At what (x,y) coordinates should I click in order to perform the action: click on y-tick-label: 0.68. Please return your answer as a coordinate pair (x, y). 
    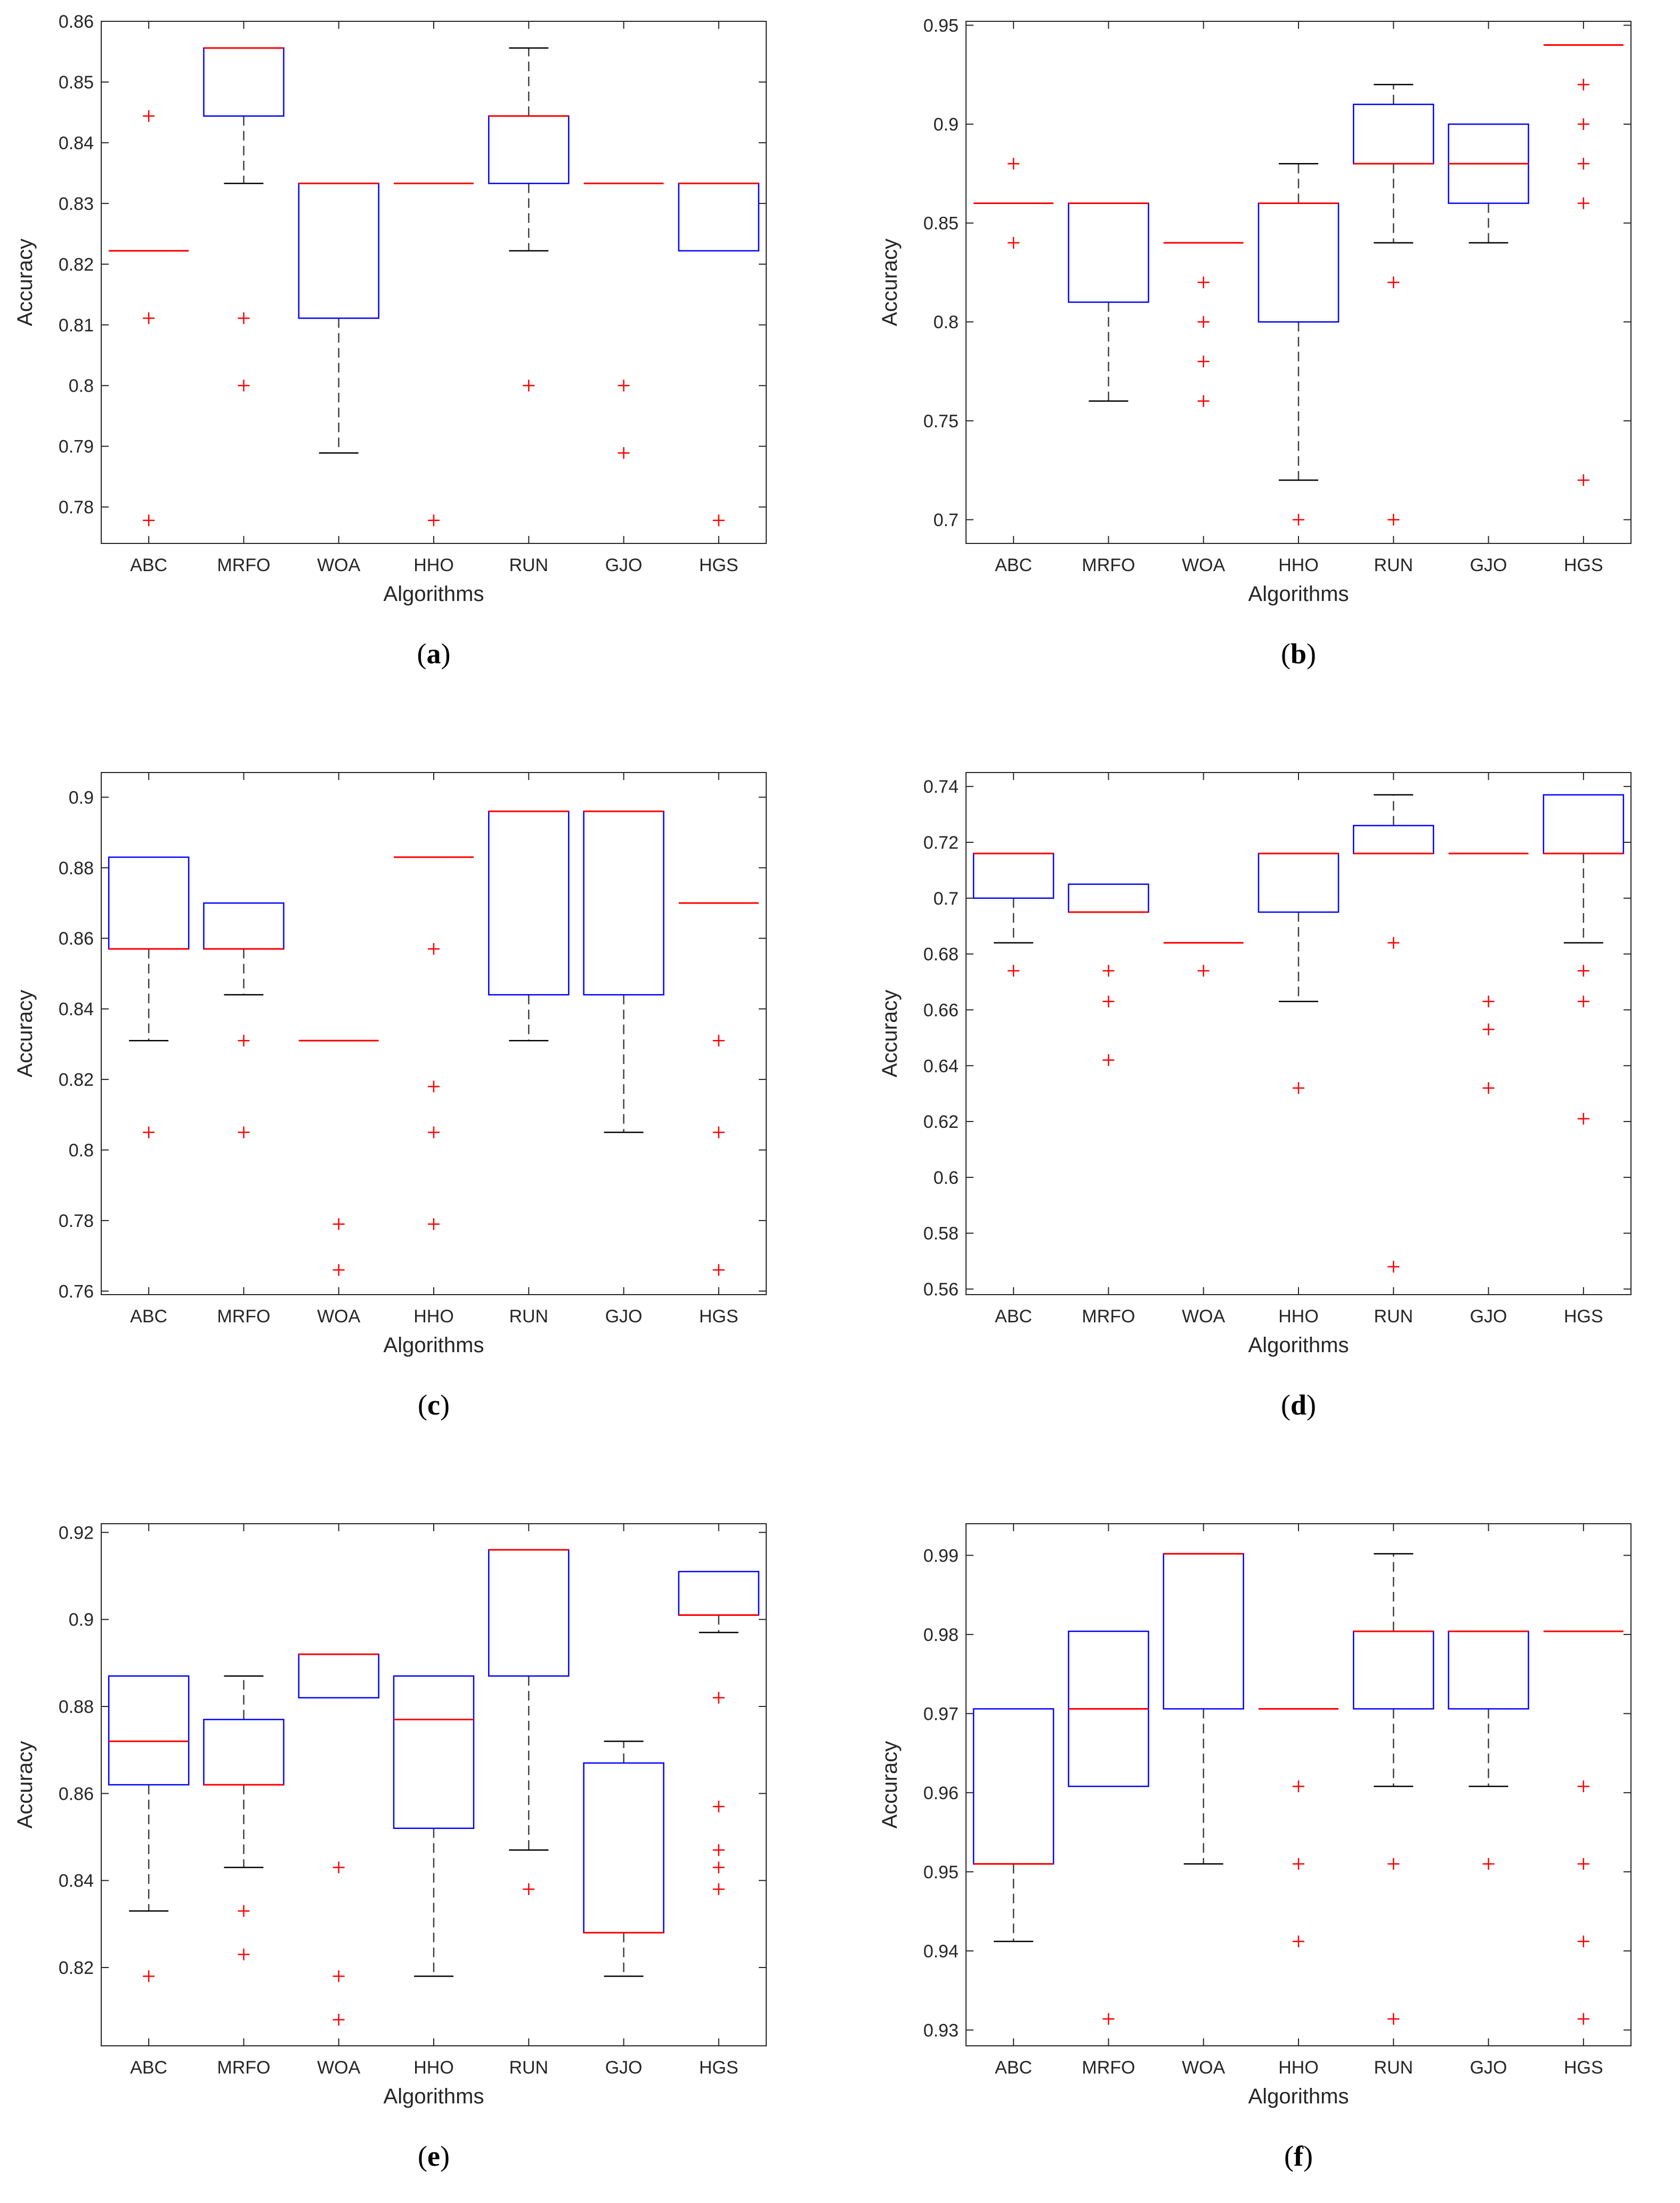
    Looking at the image, I should click on (941, 955).